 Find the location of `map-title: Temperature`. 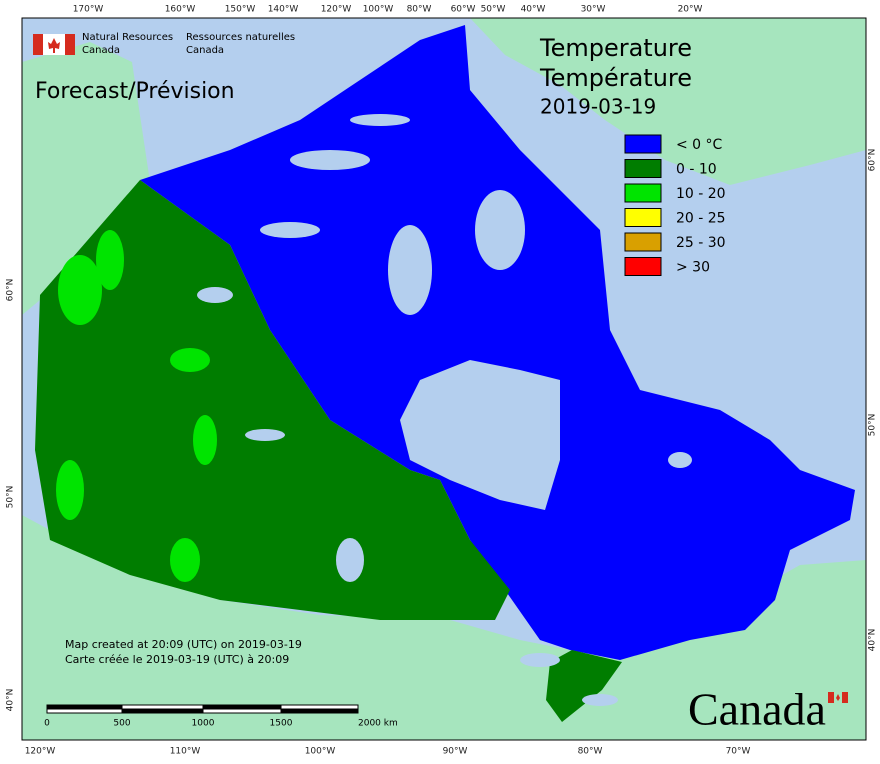

map-title: Temperature is located at coordinates (615, 48).